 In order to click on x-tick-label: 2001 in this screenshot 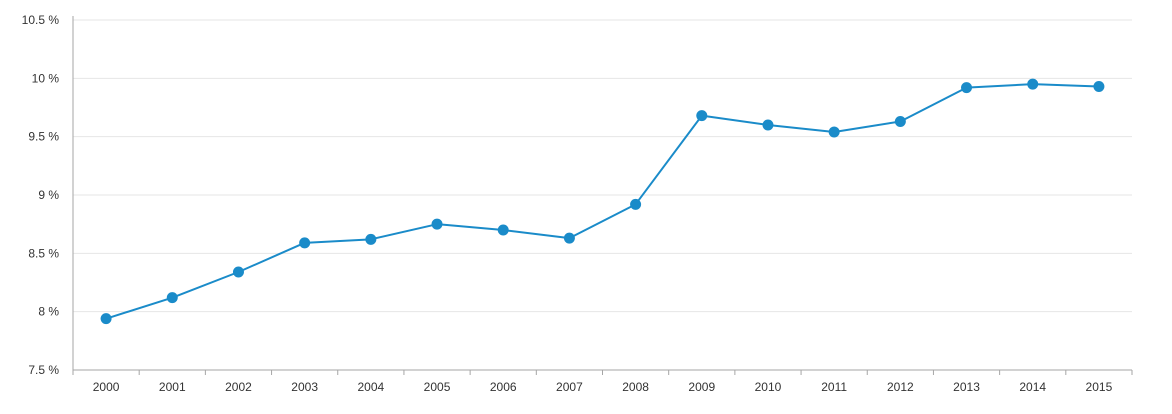, I will do `click(172, 387)`.